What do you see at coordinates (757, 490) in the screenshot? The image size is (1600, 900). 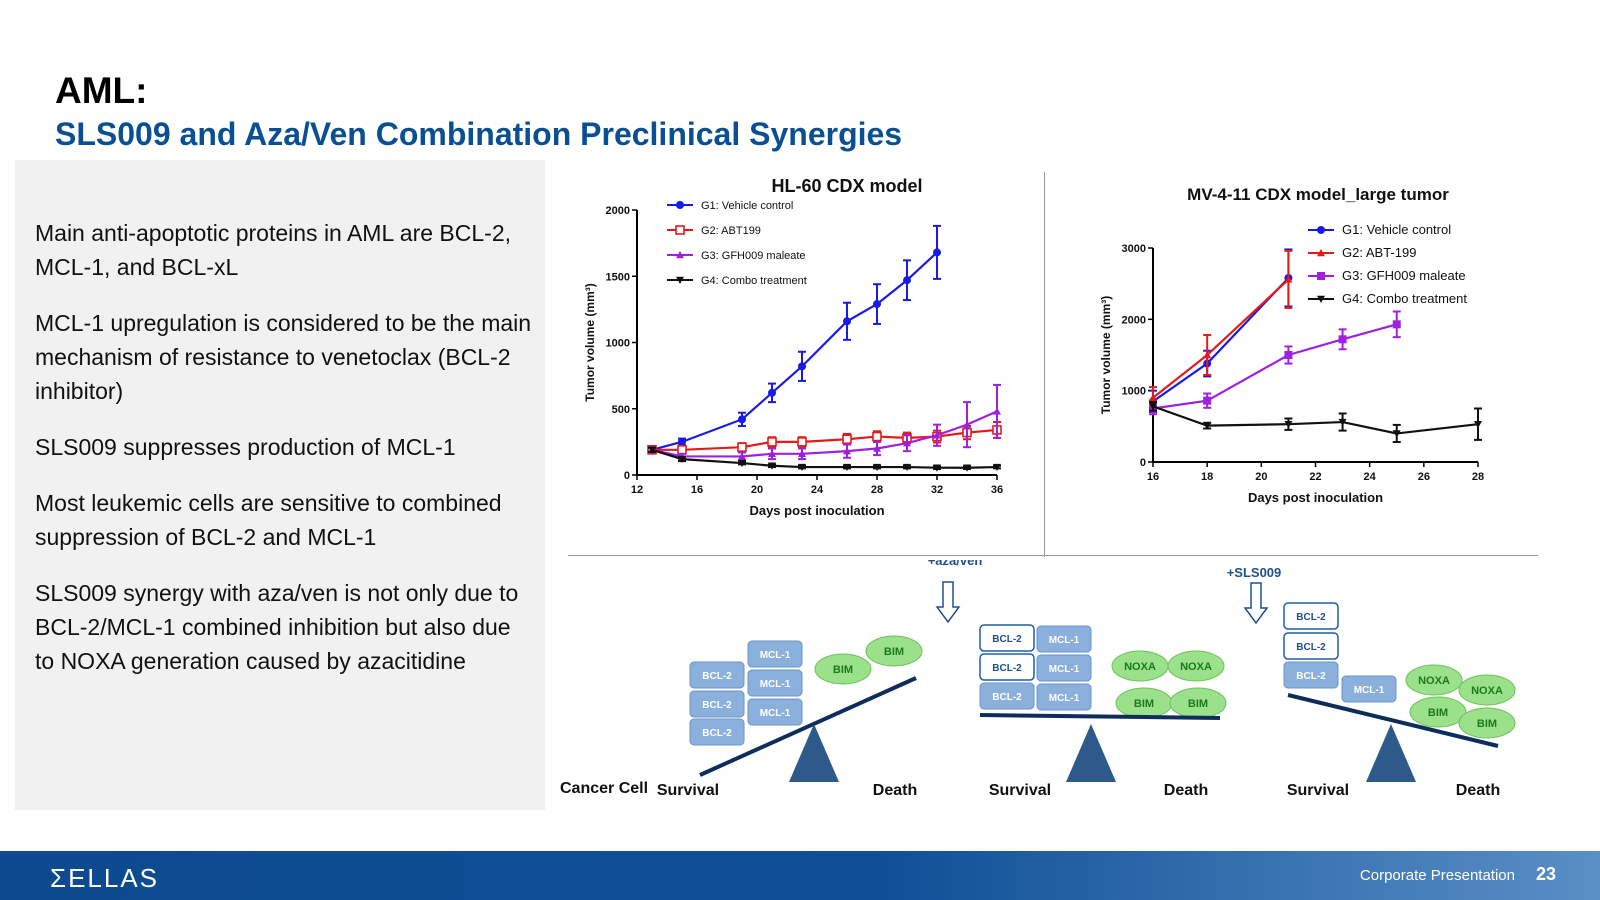 I see `x-tick-label: 20` at bounding box center [757, 490].